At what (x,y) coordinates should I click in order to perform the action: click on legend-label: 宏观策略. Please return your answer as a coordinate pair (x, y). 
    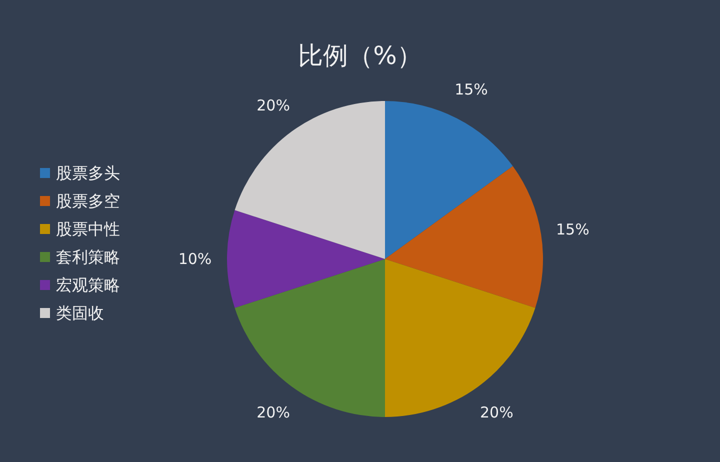
    Looking at the image, I should click on (88, 285).